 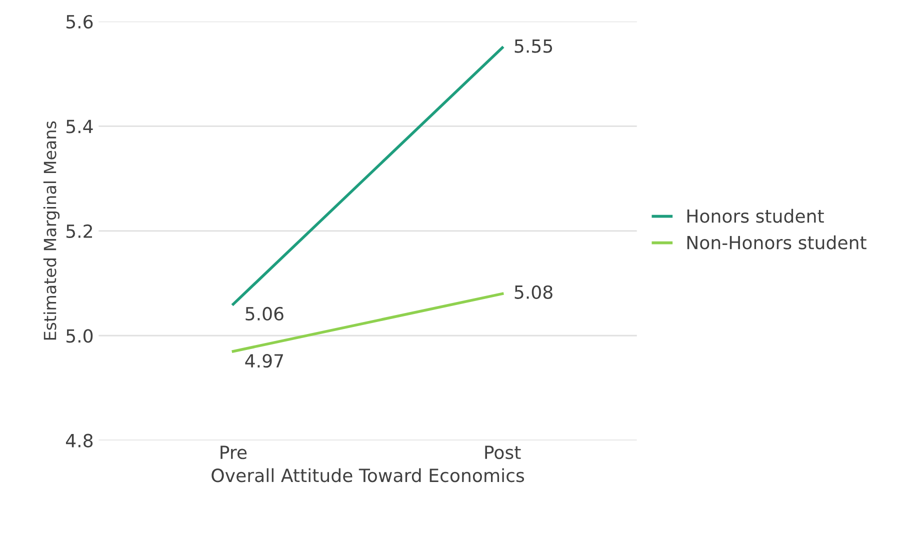 I want to click on y-axis-title: Estimated Marginal Means, so click(x=51, y=230).